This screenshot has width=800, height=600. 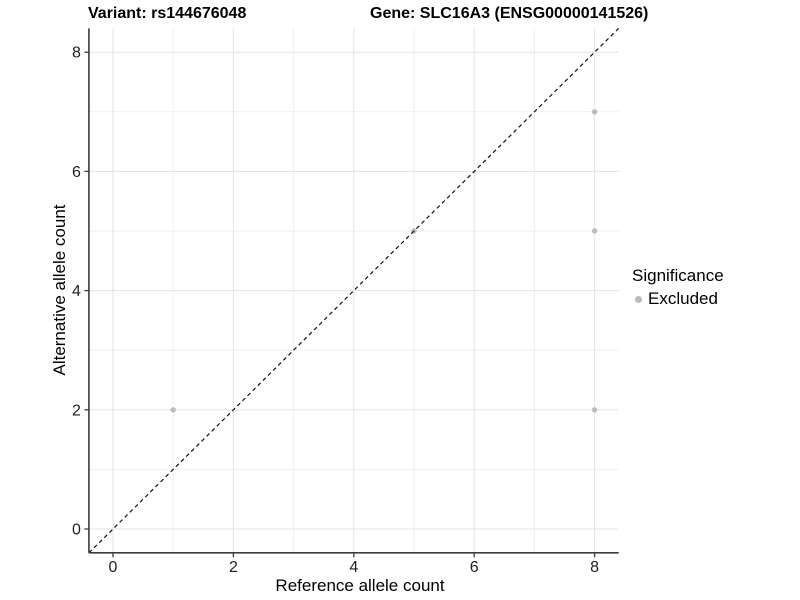 I want to click on y-tick-label: 8, so click(x=76, y=53).